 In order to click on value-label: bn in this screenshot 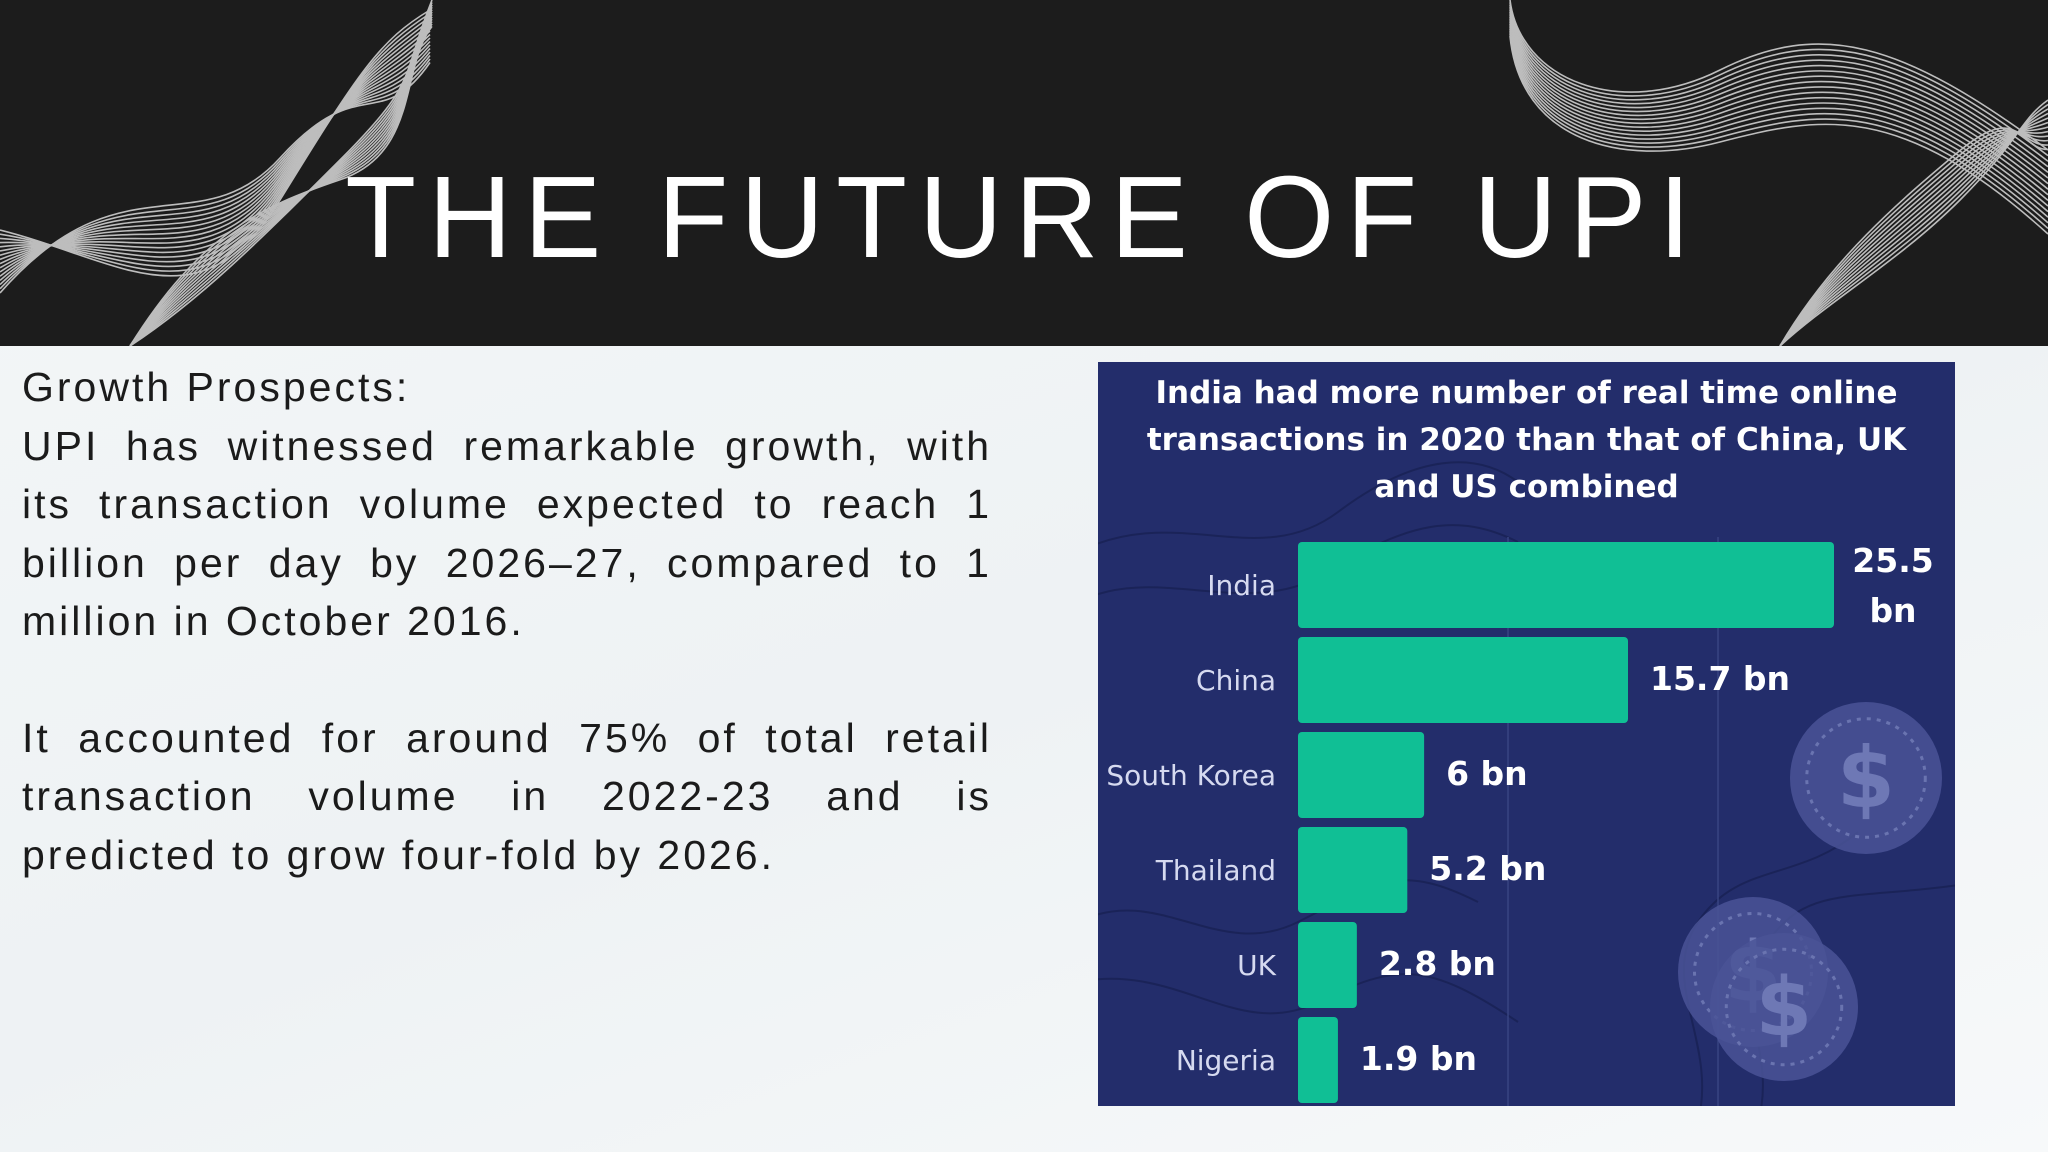, I will do `click(1892, 610)`.